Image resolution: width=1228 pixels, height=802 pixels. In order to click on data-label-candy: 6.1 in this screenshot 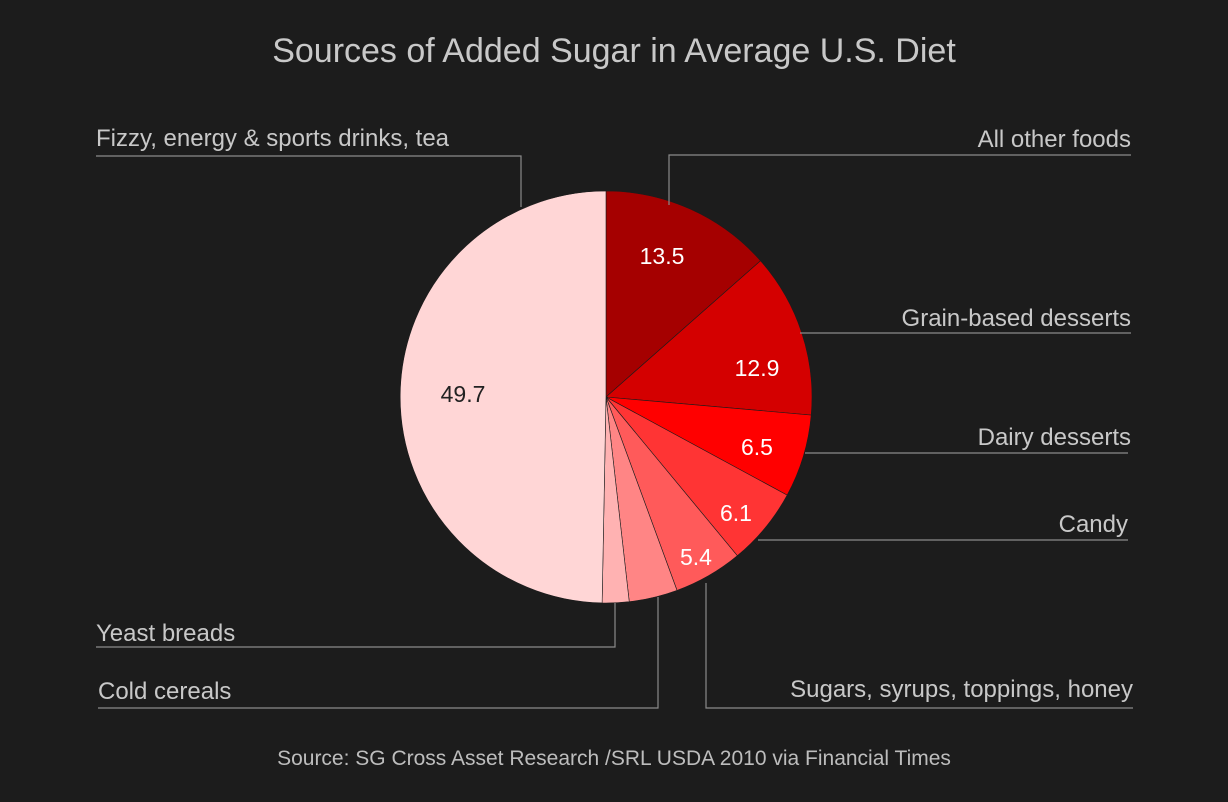, I will do `click(736, 513)`.